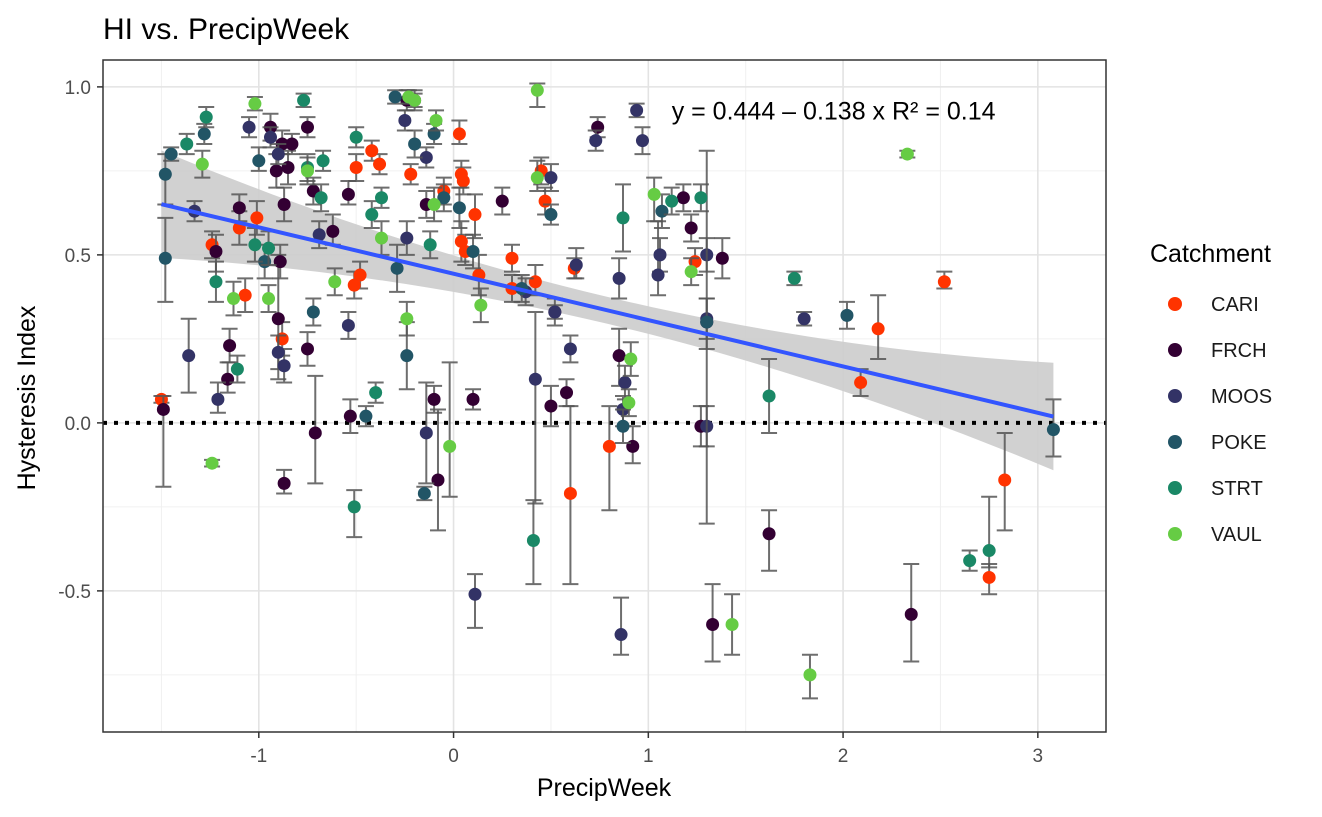  I want to click on legend: Catchment CARI FRCH MOOS POKE STRT VAUL, so click(1211, 393).